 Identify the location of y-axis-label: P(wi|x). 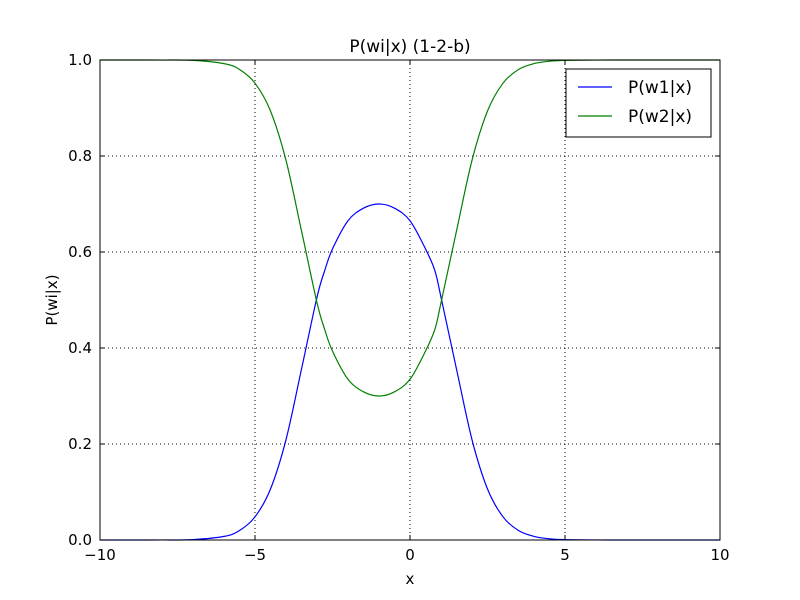
(52, 299).